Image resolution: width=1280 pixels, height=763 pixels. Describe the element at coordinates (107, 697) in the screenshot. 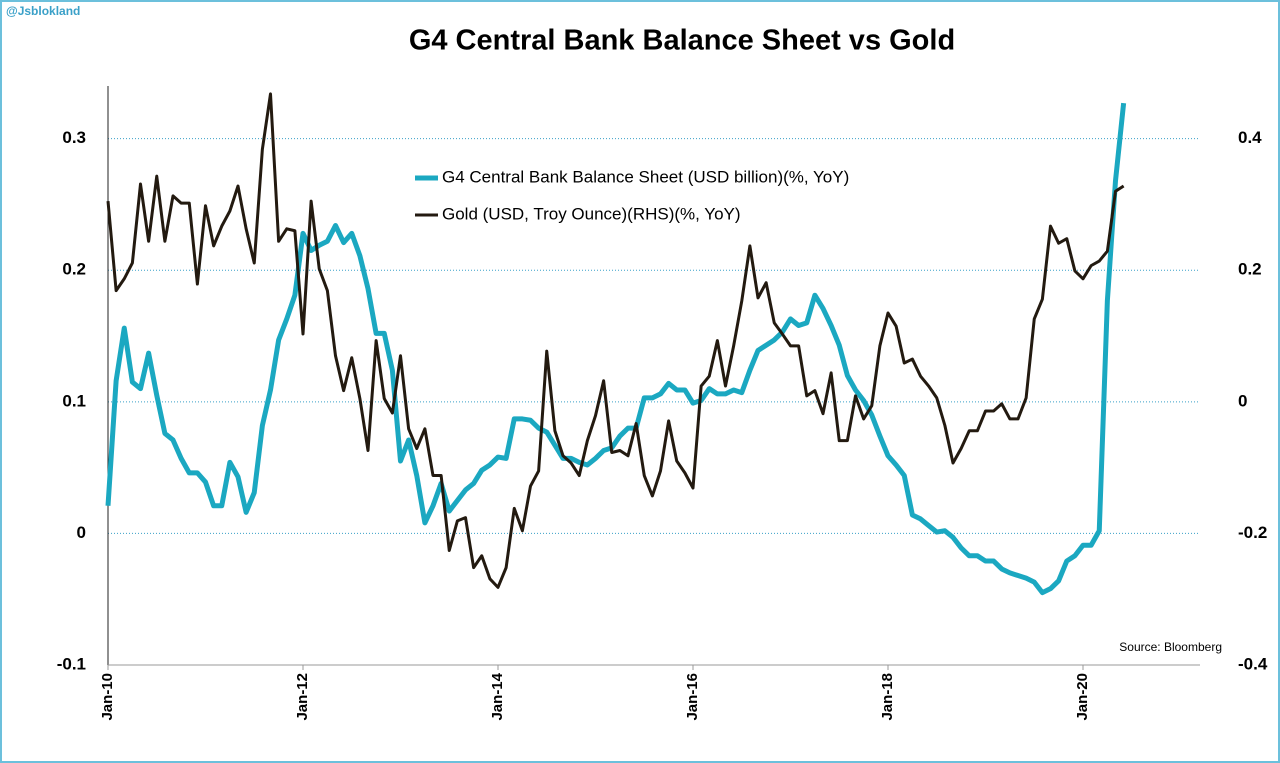

I see `x-tick-label: Jan-10` at that location.